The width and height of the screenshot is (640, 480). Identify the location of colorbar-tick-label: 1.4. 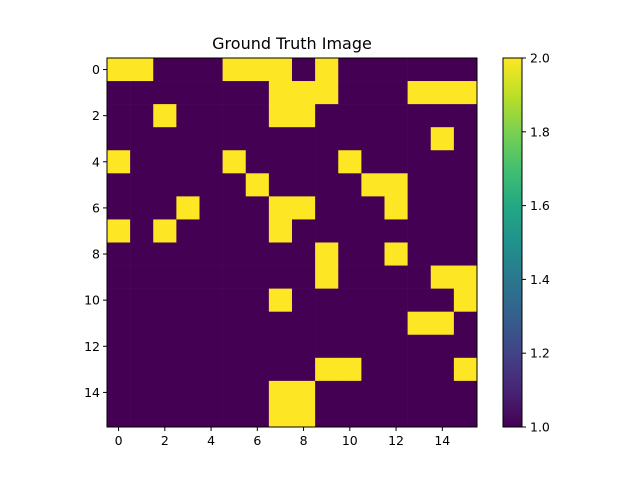
(540, 279).